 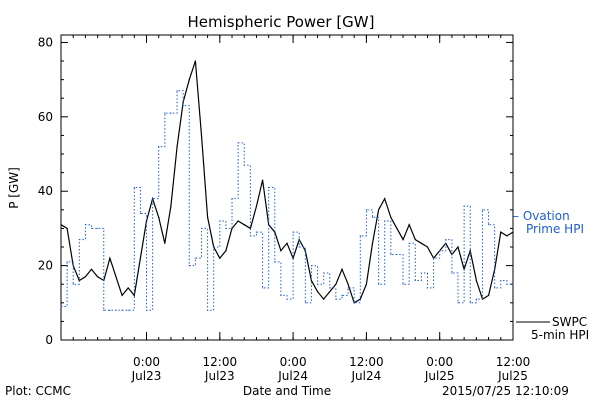 What do you see at coordinates (551, 275) in the screenshot?
I see `legend: SWPC 5-min HPI – Ovation Prime HPI` at bounding box center [551, 275].